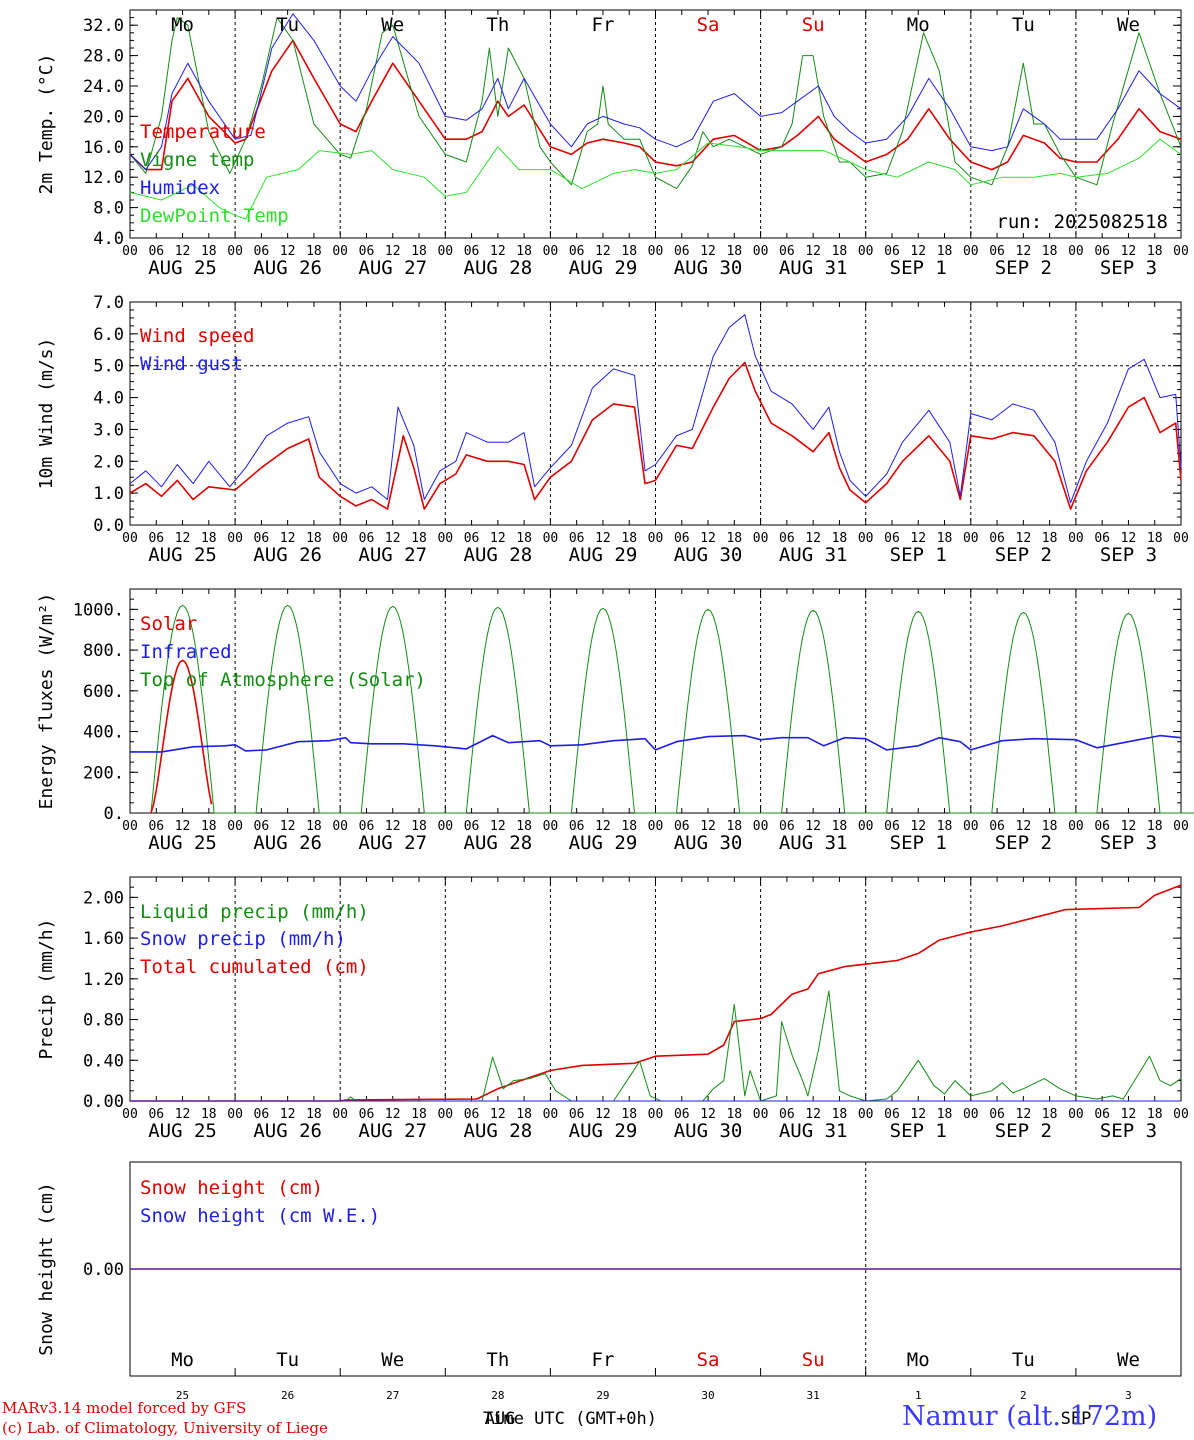 The image size is (1194, 1440). Describe the element at coordinates (103, 1021) in the screenshot. I see `y-tick-label: 0.80` at that location.